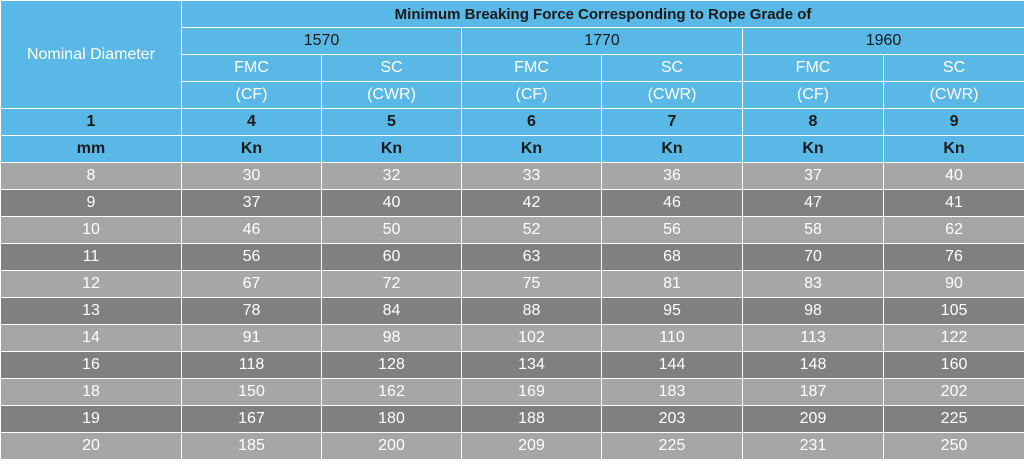 The width and height of the screenshot is (1024, 467). Describe the element at coordinates (531, 230) in the screenshot. I see `force-cell: 52` at that location.